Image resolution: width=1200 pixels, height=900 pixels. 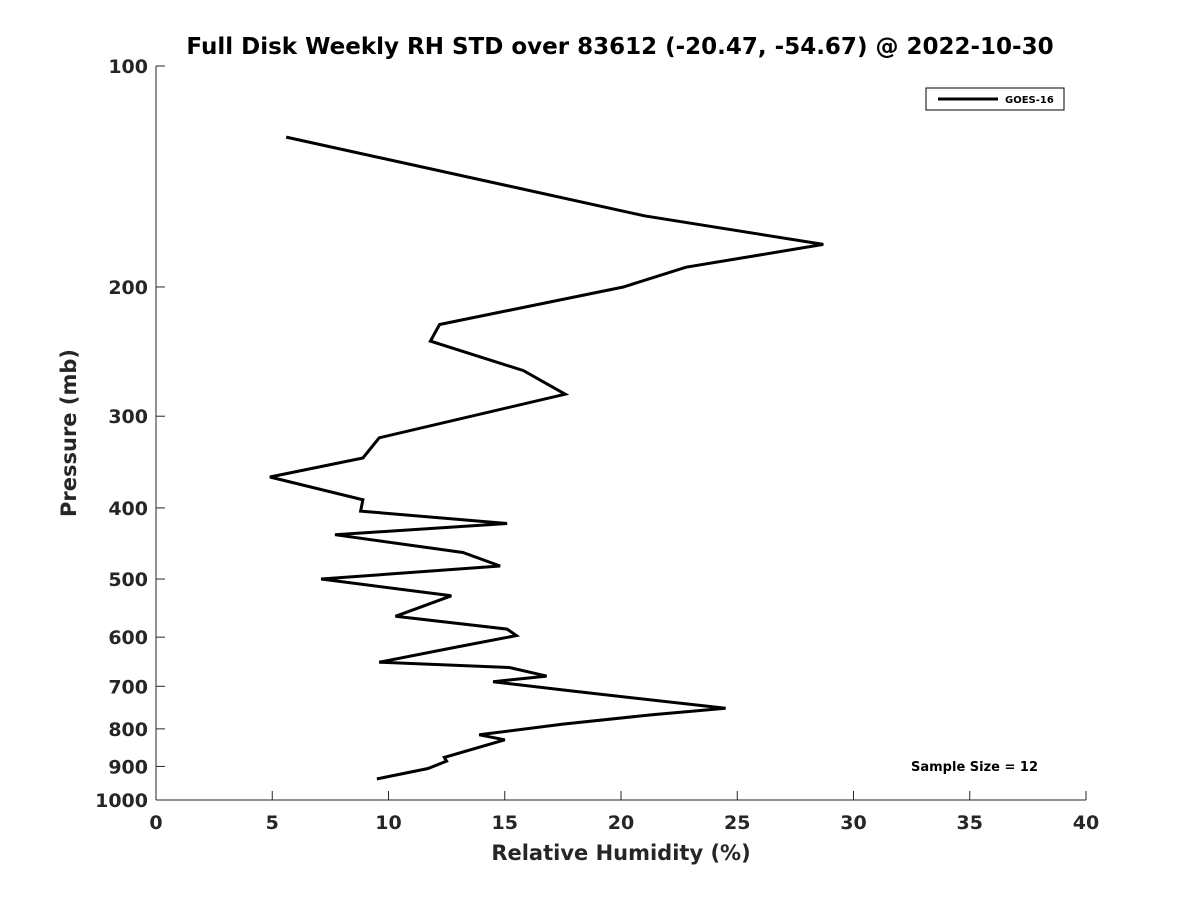 What do you see at coordinates (128, 638) in the screenshot?
I see `y-tick-label: 600` at bounding box center [128, 638].